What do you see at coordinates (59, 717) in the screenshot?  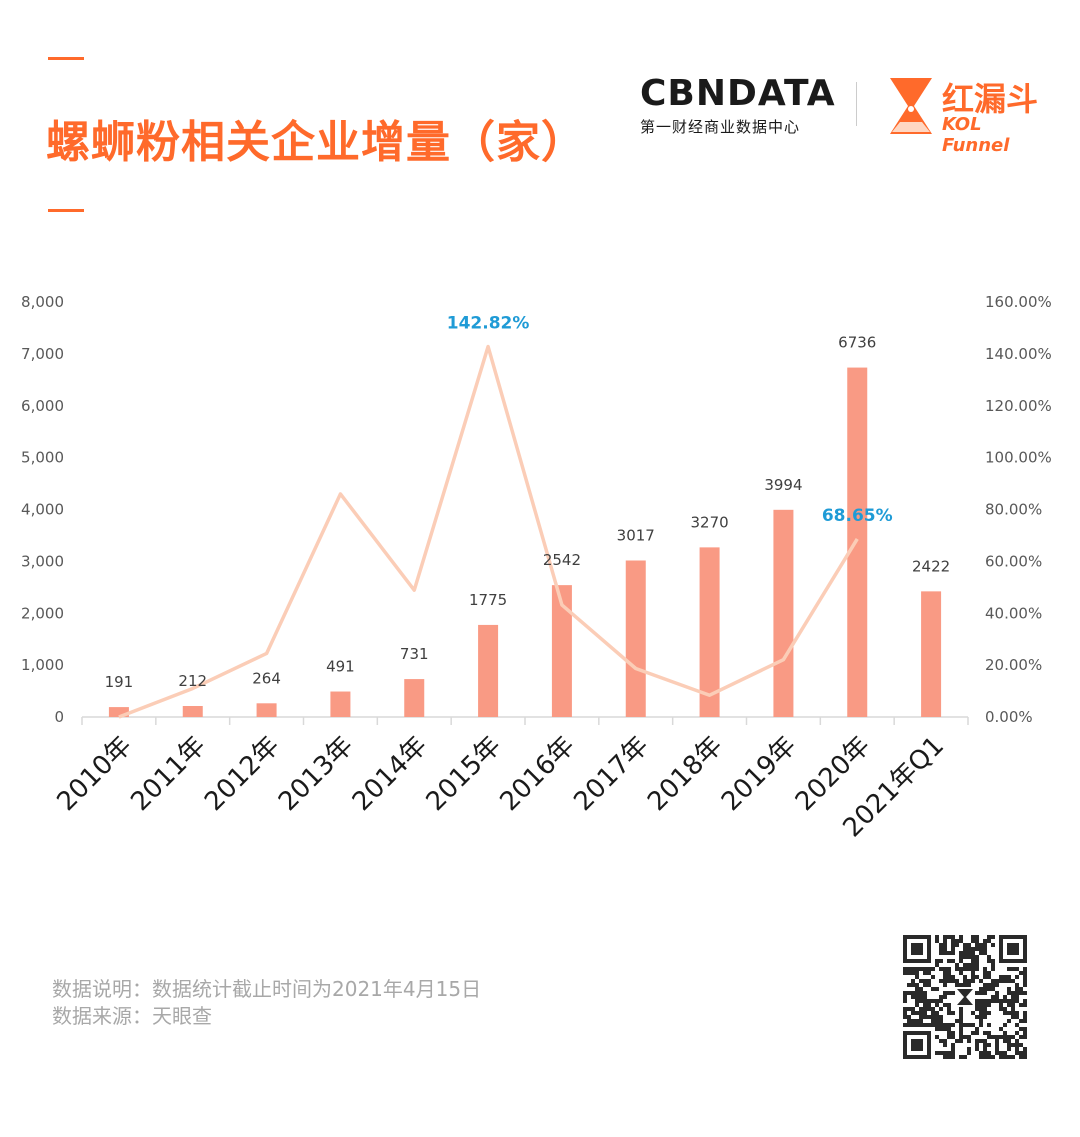 I see `y-left-tick-label: 0` at bounding box center [59, 717].